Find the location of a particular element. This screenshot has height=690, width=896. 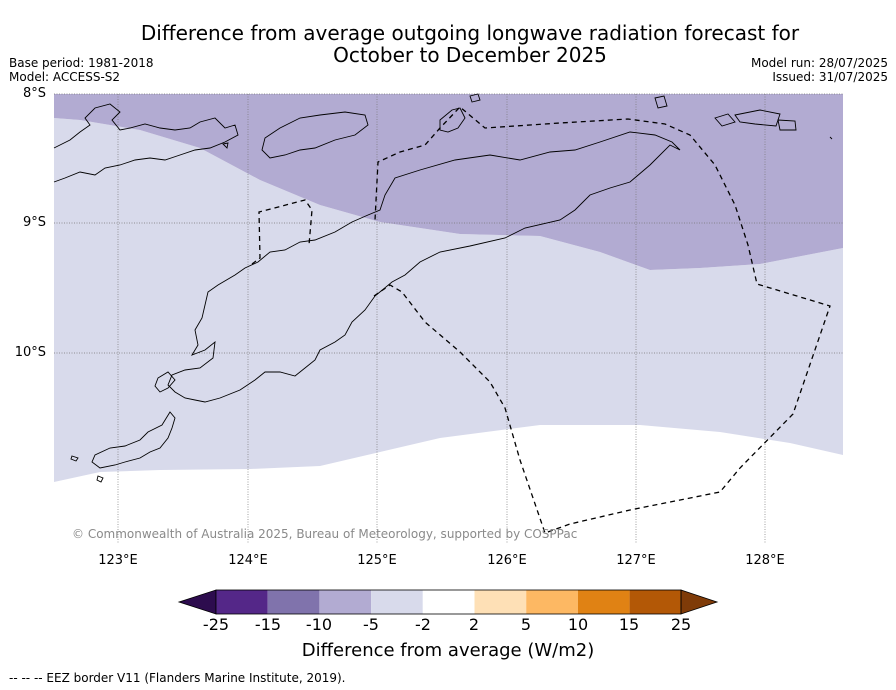

colorbar-tick: 25 is located at coordinates (681, 624).